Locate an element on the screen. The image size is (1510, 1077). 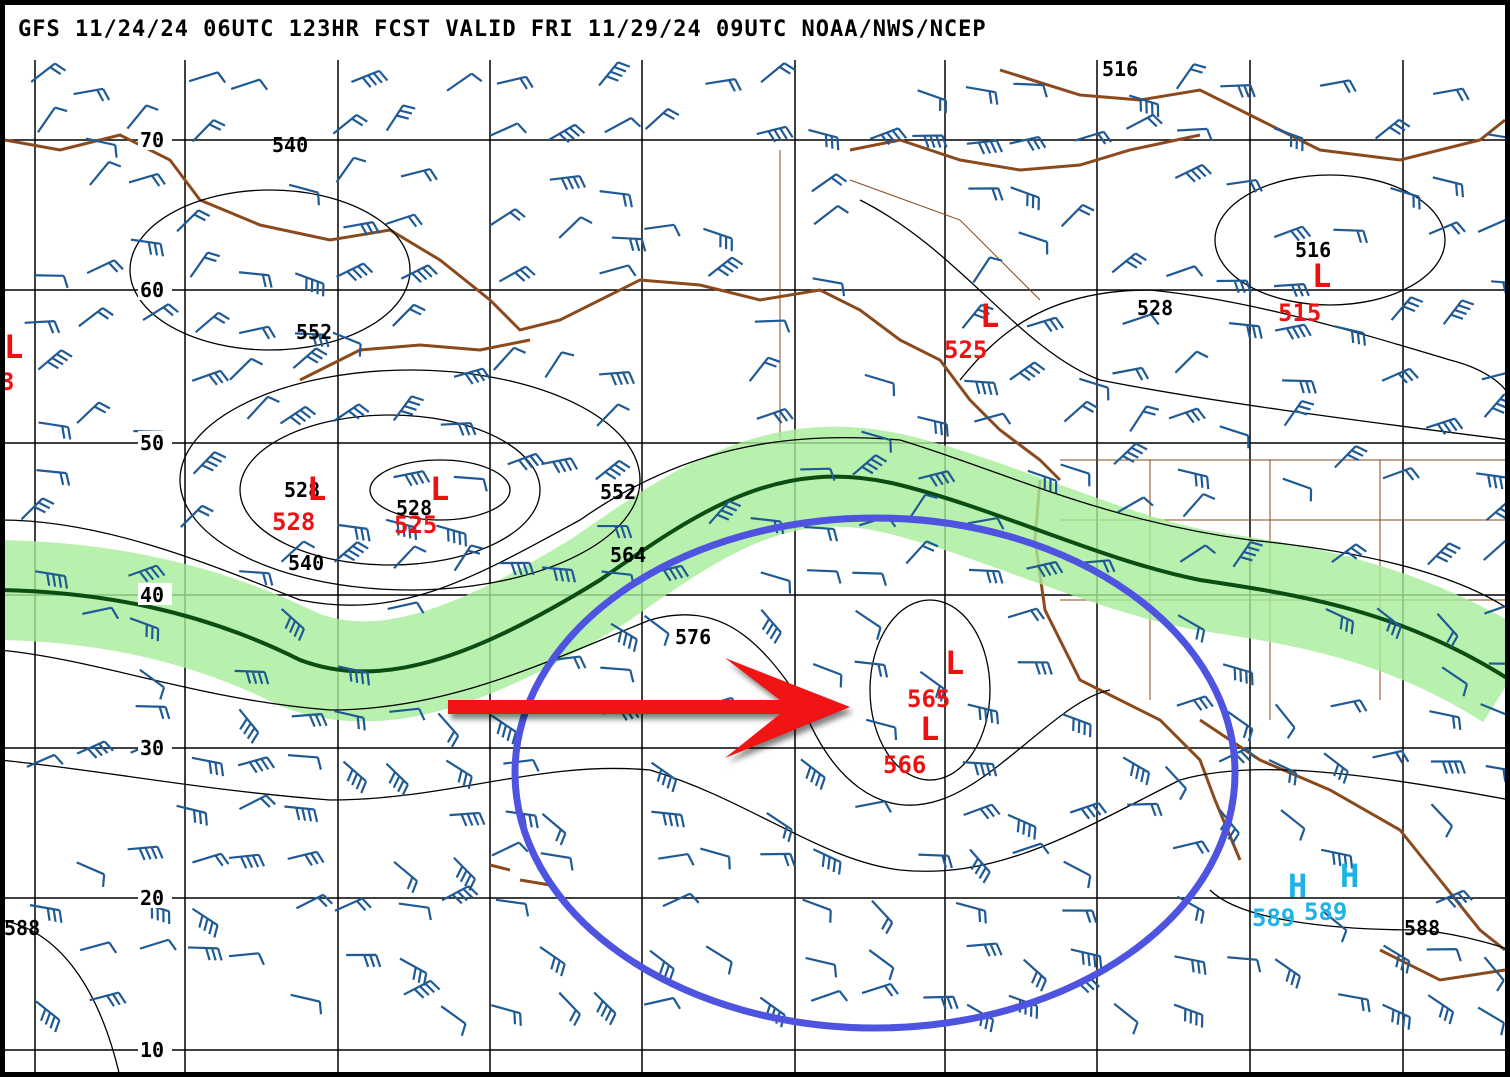
center-symbol: L is located at coordinates (989, 316).